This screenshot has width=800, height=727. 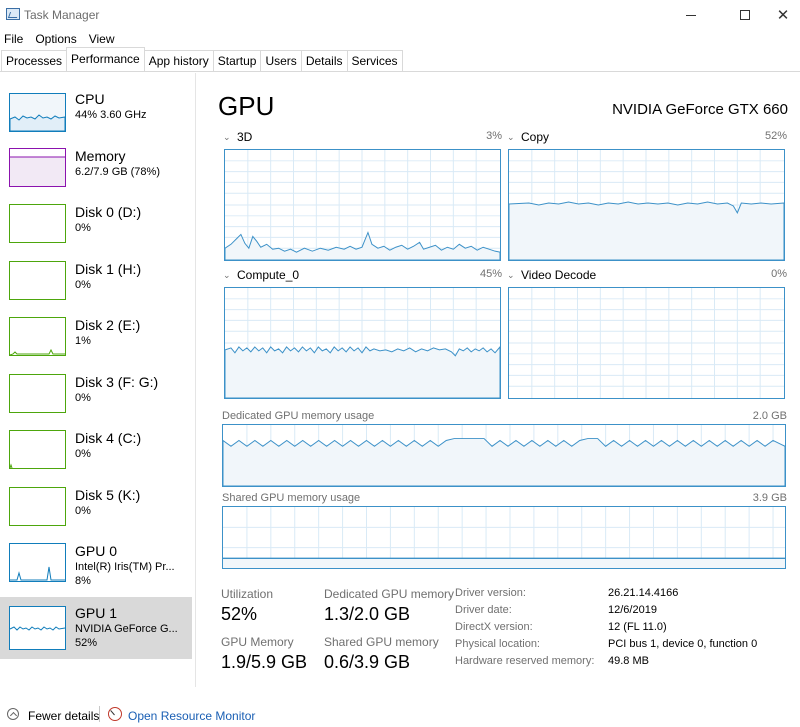 I want to click on sidebar-item-disk4: Disk 4 (C:) 0%, so click(x=96, y=440).